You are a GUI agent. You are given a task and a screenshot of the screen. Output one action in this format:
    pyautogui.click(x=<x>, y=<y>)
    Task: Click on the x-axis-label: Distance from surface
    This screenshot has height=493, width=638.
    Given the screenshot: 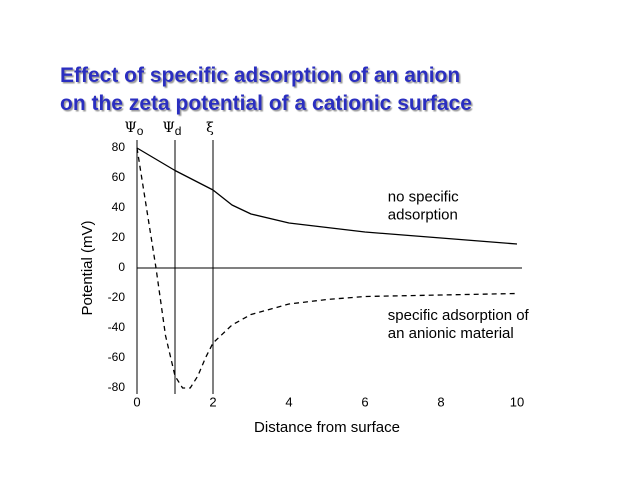 What is the action you would take?
    pyautogui.click(x=327, y=427)
    